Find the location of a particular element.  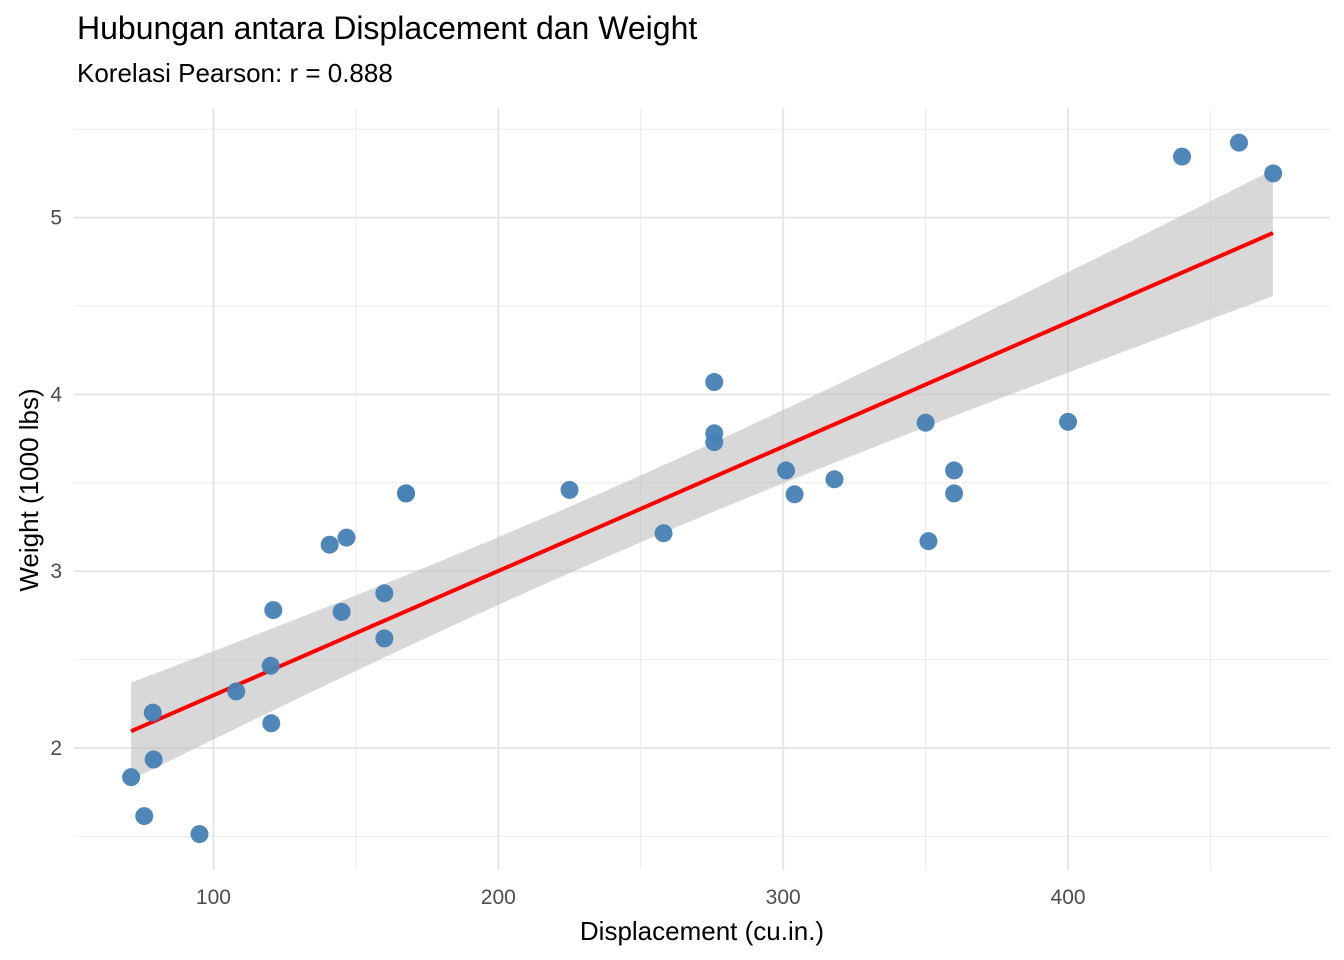

y-tick-label: 5 is located at coordinates (56, 218).